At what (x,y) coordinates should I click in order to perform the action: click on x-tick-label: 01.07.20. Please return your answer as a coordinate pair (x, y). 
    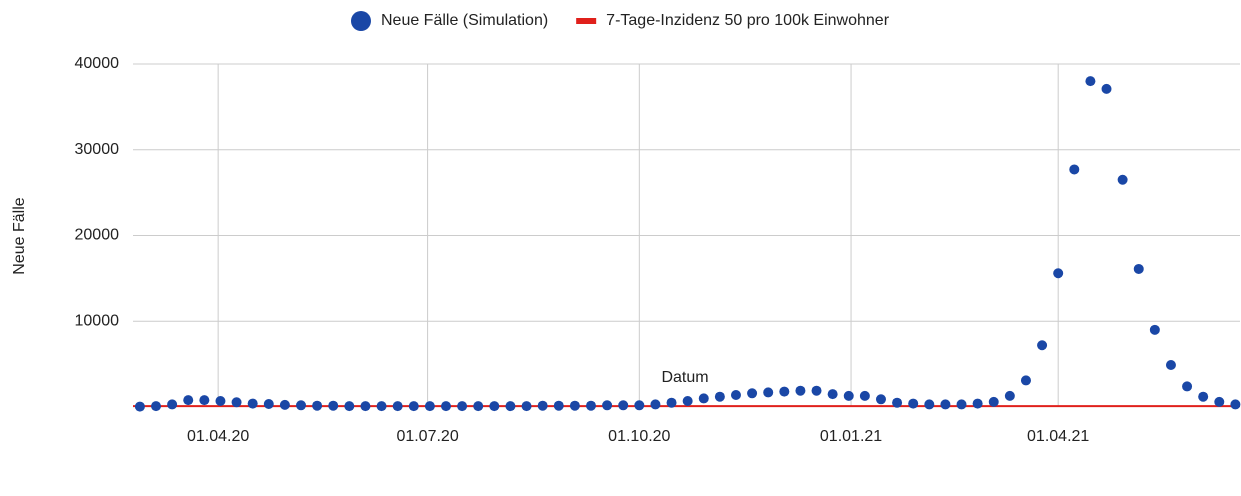
    Looking at the image, I should click on (427, 436).